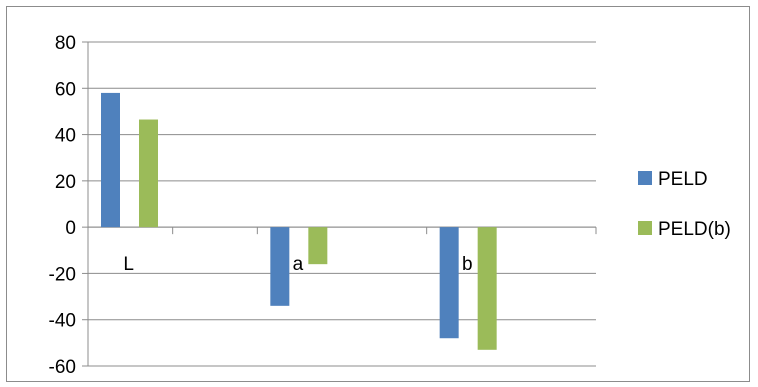  Describe the element at coordinates (65, 43) in the screenshot. I see `y-tick-label: 80` at that location.